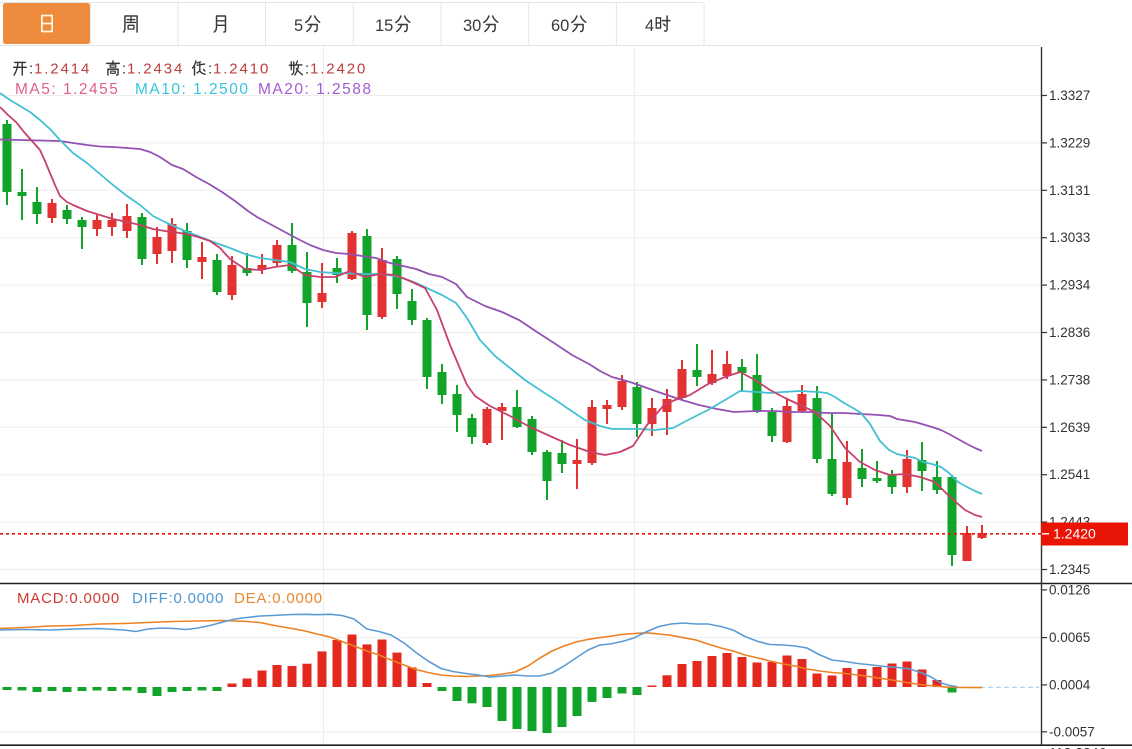  What do you see at coordinates (1070, 684) in the screenshot?
I see `svg-text: 0.0004` at bounding box center [1070, 684].